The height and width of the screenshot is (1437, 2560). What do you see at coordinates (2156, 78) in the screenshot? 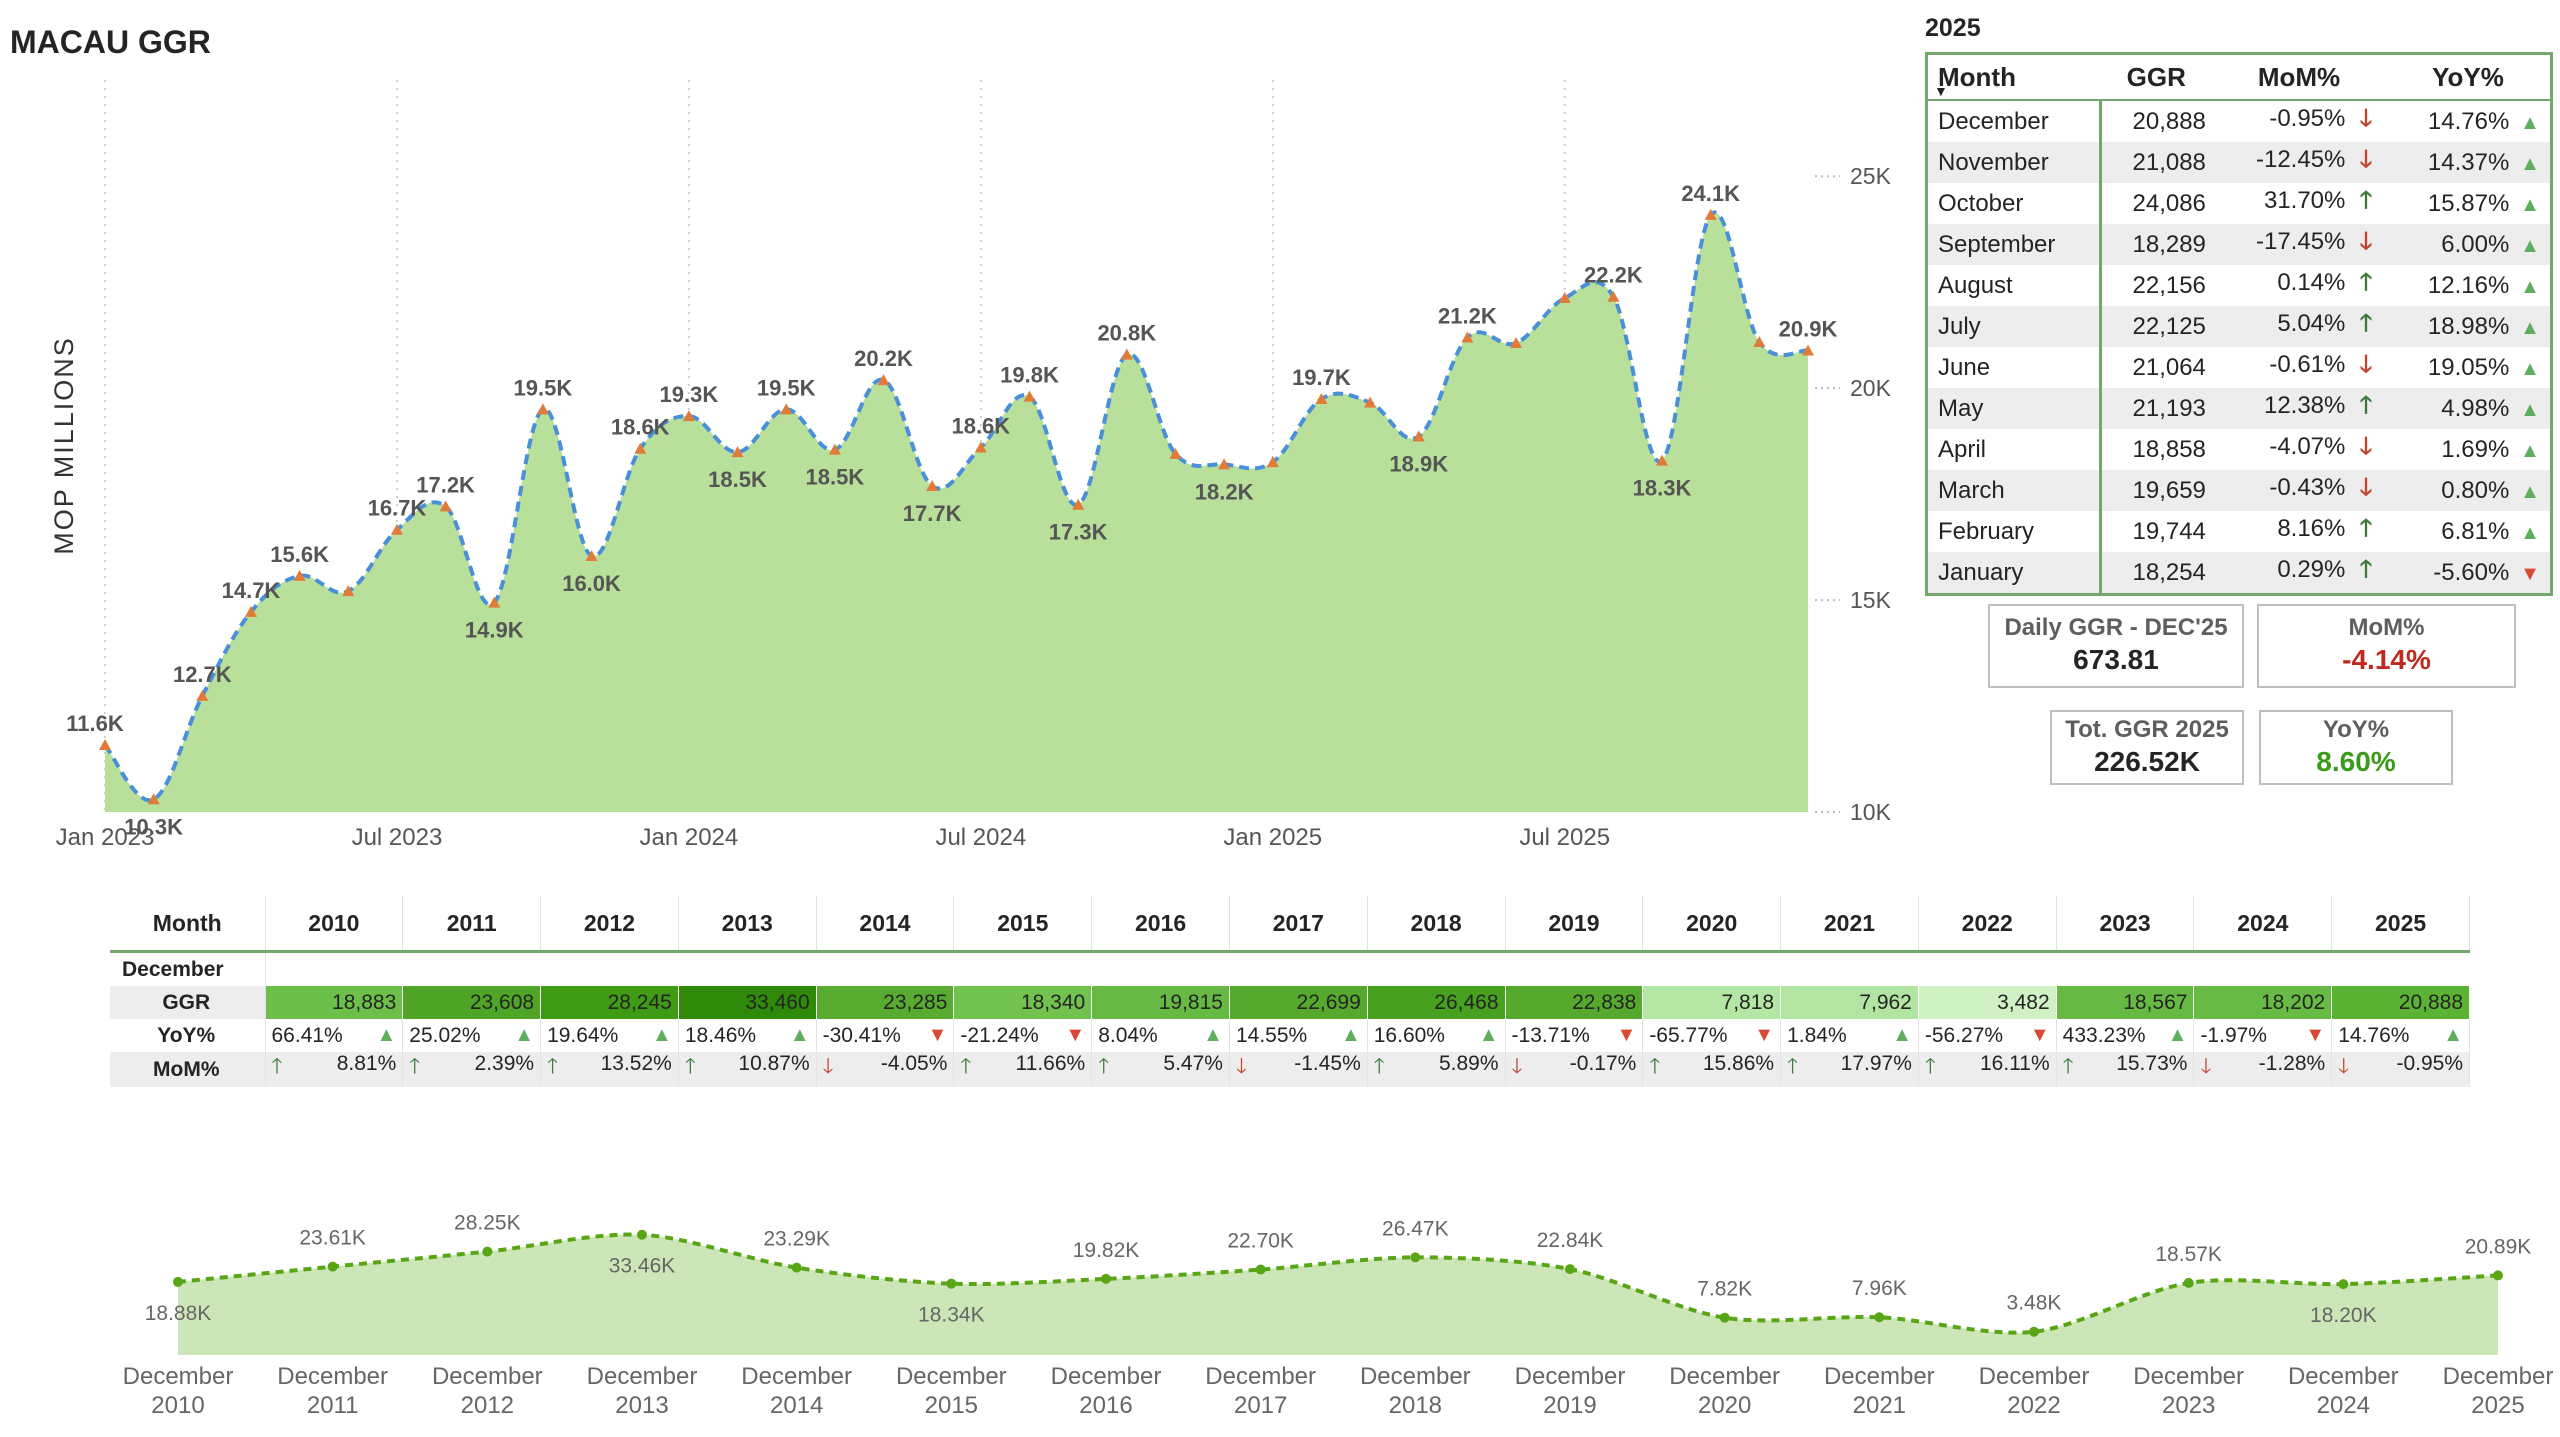
I see `col-ggr-header: GGR` at bounding box center [2156, 78].